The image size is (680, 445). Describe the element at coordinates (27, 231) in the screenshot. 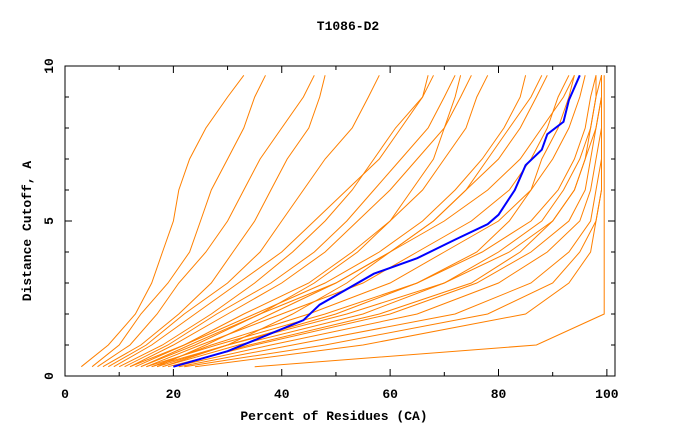

I see `y-axis-label: Distance Cutoff, A` at that location.